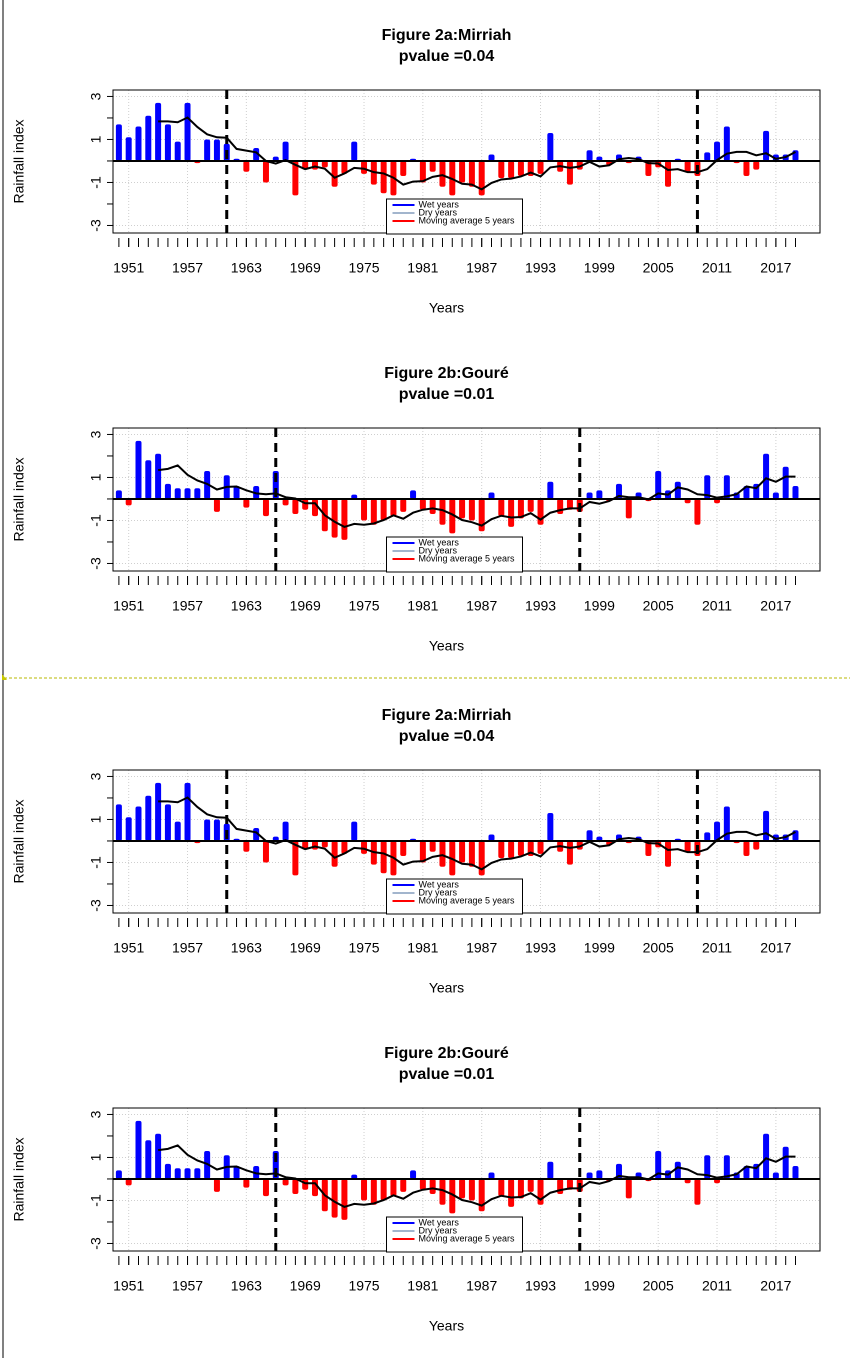 Image resolution: width=850 pixels, height=1358 pixels. I want to click on y-tick-label: -1, so click(96, 862).